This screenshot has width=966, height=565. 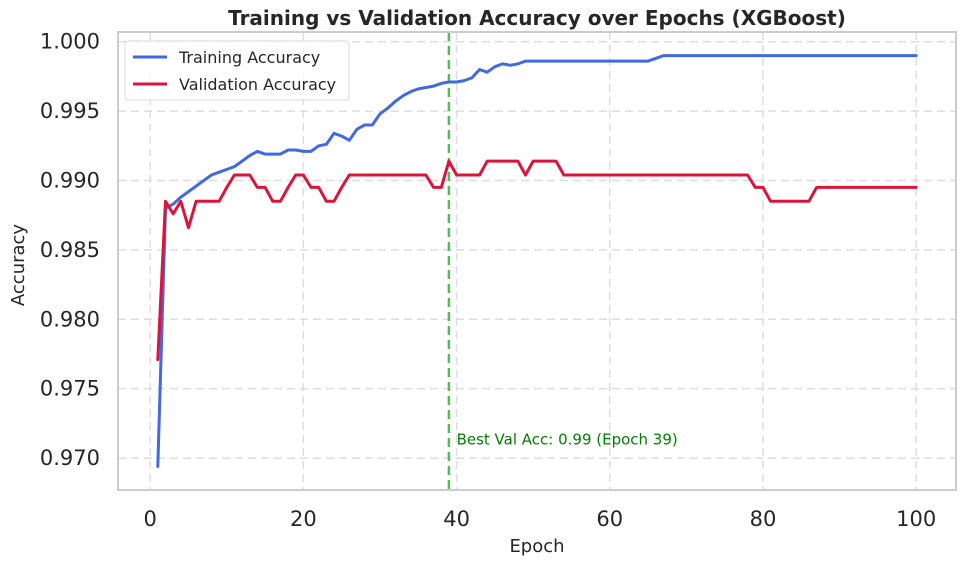 What do you see at coordinates (249, 57) in the screenshot?
I see `legend-label-training: Training Accuracy` at bounding box center [249, 57].